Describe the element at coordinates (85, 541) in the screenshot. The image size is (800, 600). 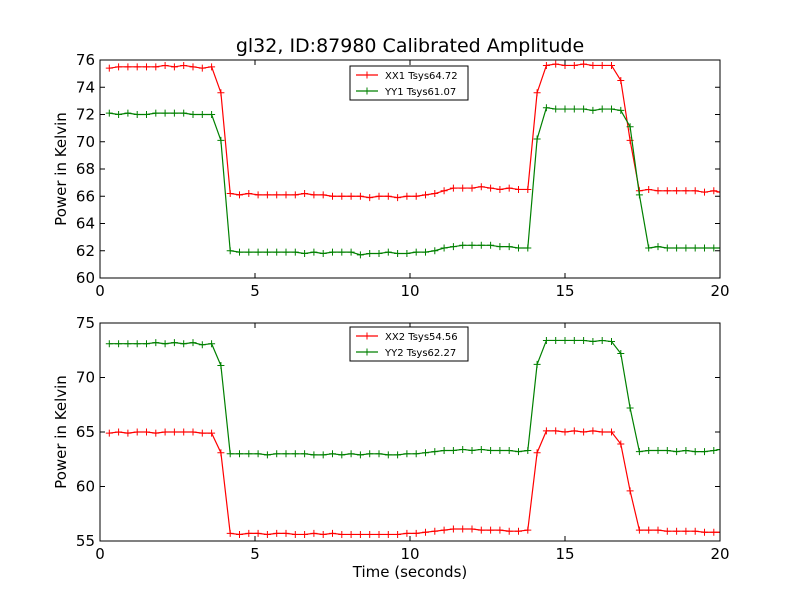
I see `y-tick-label: 55` at that location.